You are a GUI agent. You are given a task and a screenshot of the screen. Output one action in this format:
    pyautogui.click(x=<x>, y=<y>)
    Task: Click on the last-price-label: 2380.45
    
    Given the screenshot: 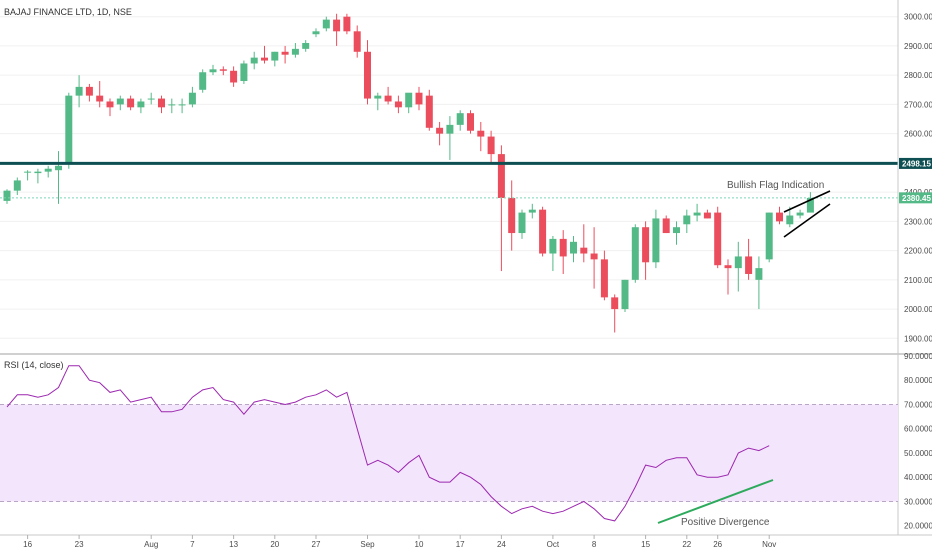 What is the action you would take?
    pyautogui.click(x=916, y=198)
    